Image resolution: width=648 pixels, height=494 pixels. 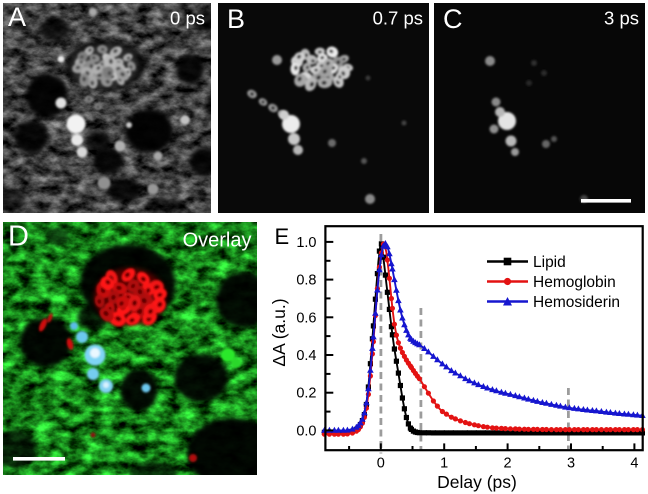 What do you see at coordinates (306, 281) in the screenshot?
I see `svg-text: 0.8` at bounding box center [306, 281].